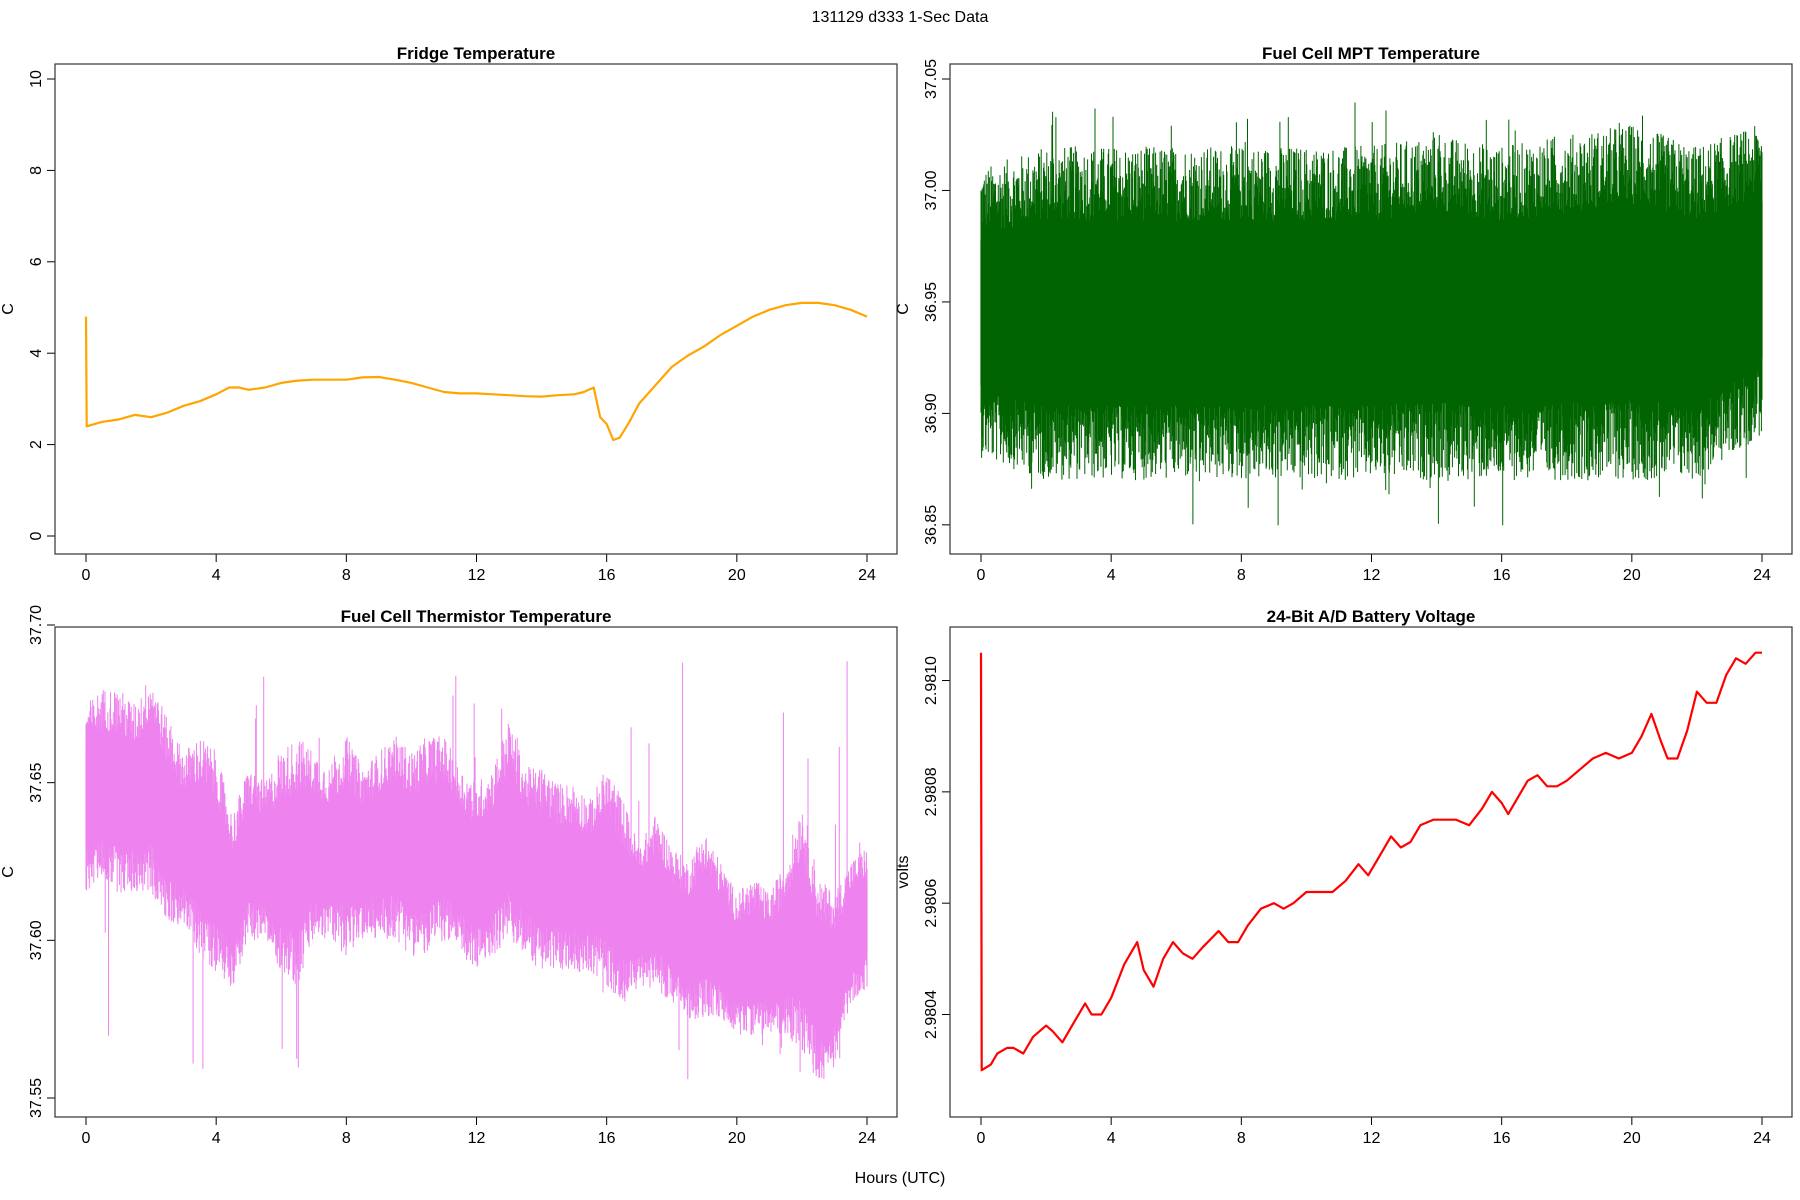 The image size is (1800, 1200). I want to click on y-axis-label: volts, so click(903, 872).